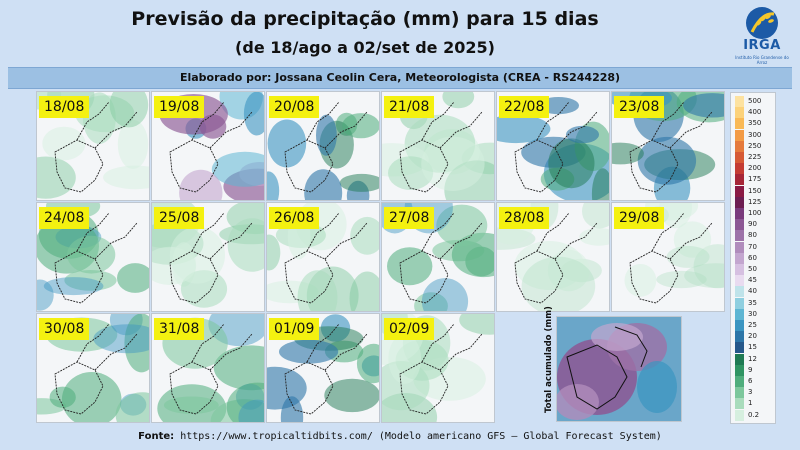 The image size is (800, 450). What do you see at coordinates (64, 218) in the screenshot?
I see `panel-date-label: 24/08` at bounding box center [64, 218].